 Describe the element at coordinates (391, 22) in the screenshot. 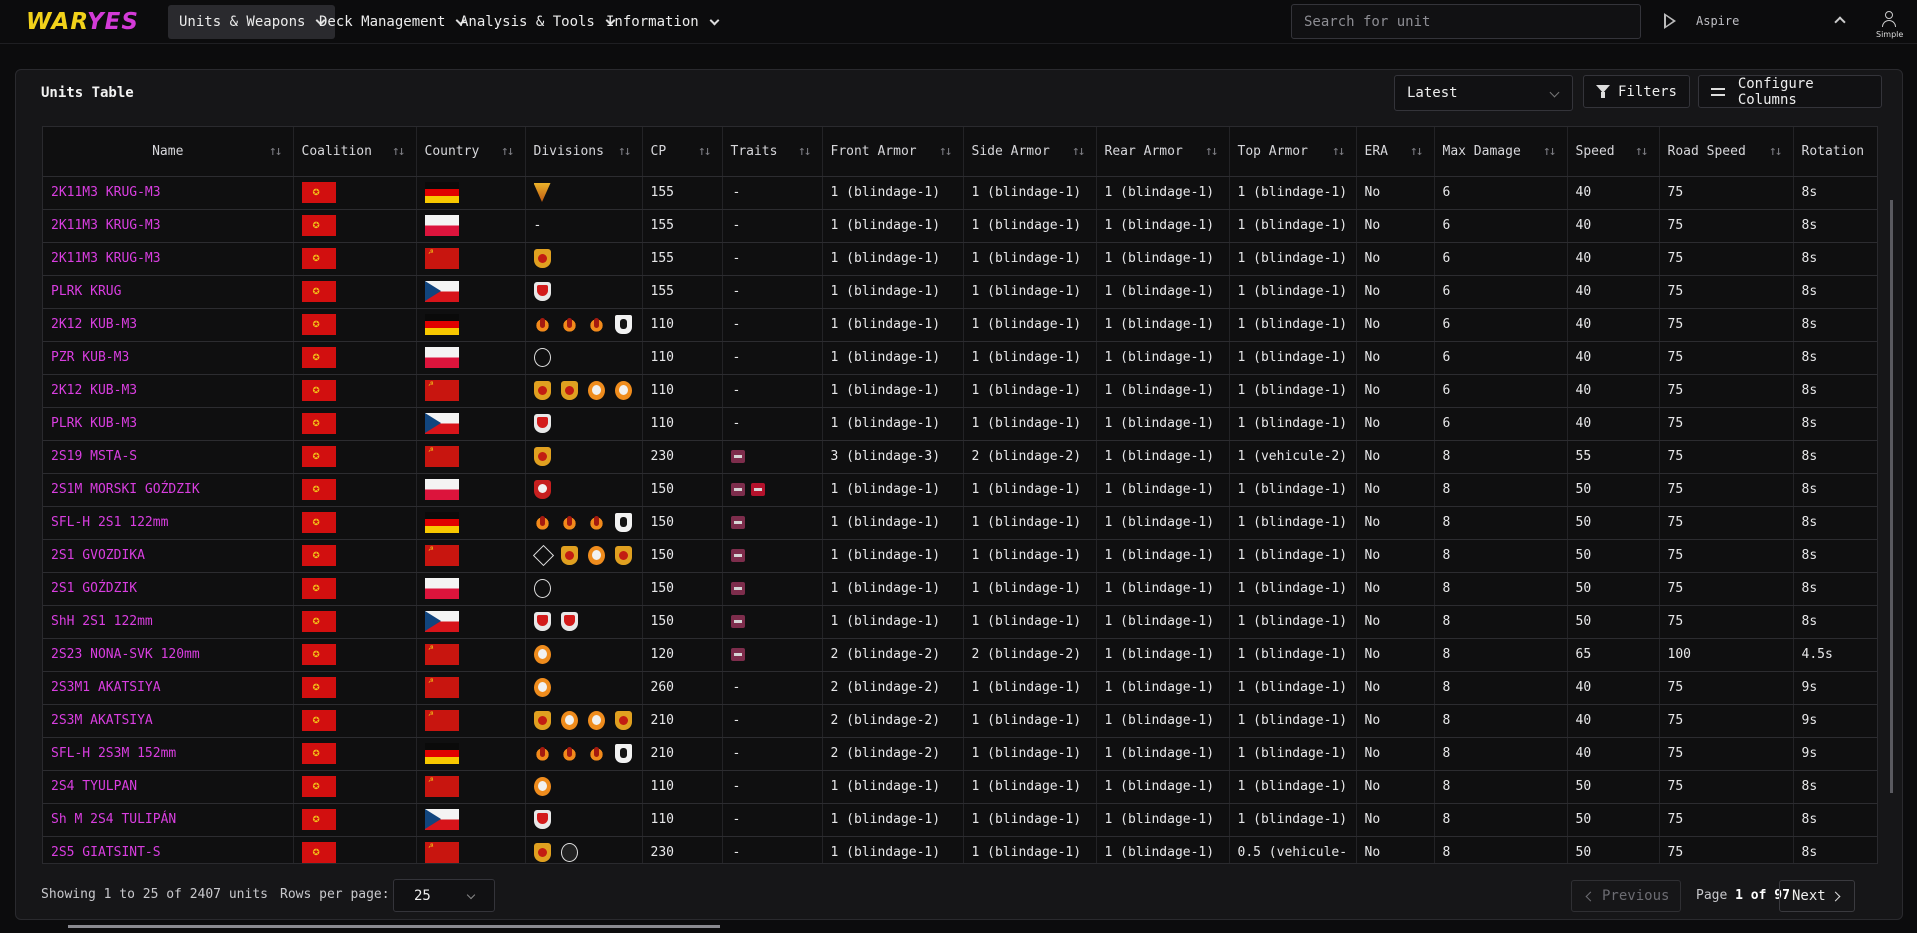

I see `nav-deck-management: Deck Management` at that location.